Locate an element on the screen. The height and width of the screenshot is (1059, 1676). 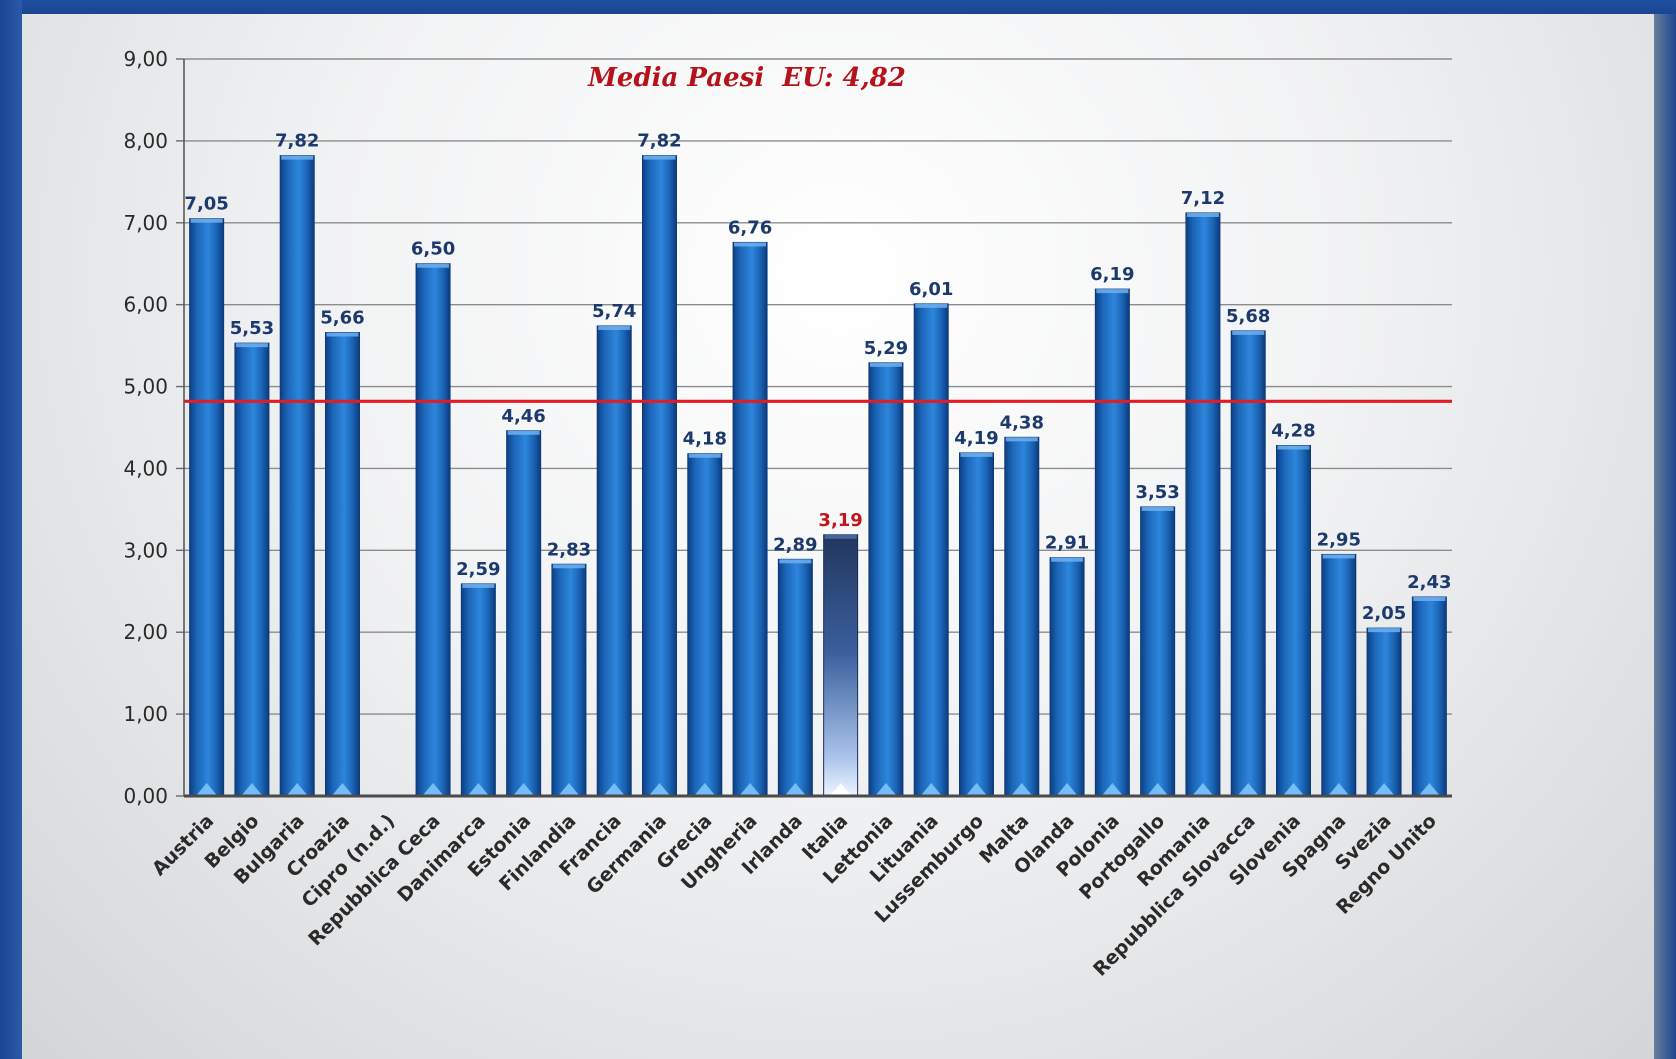
data-label: 6,50 is located at coordinates (433, 249).